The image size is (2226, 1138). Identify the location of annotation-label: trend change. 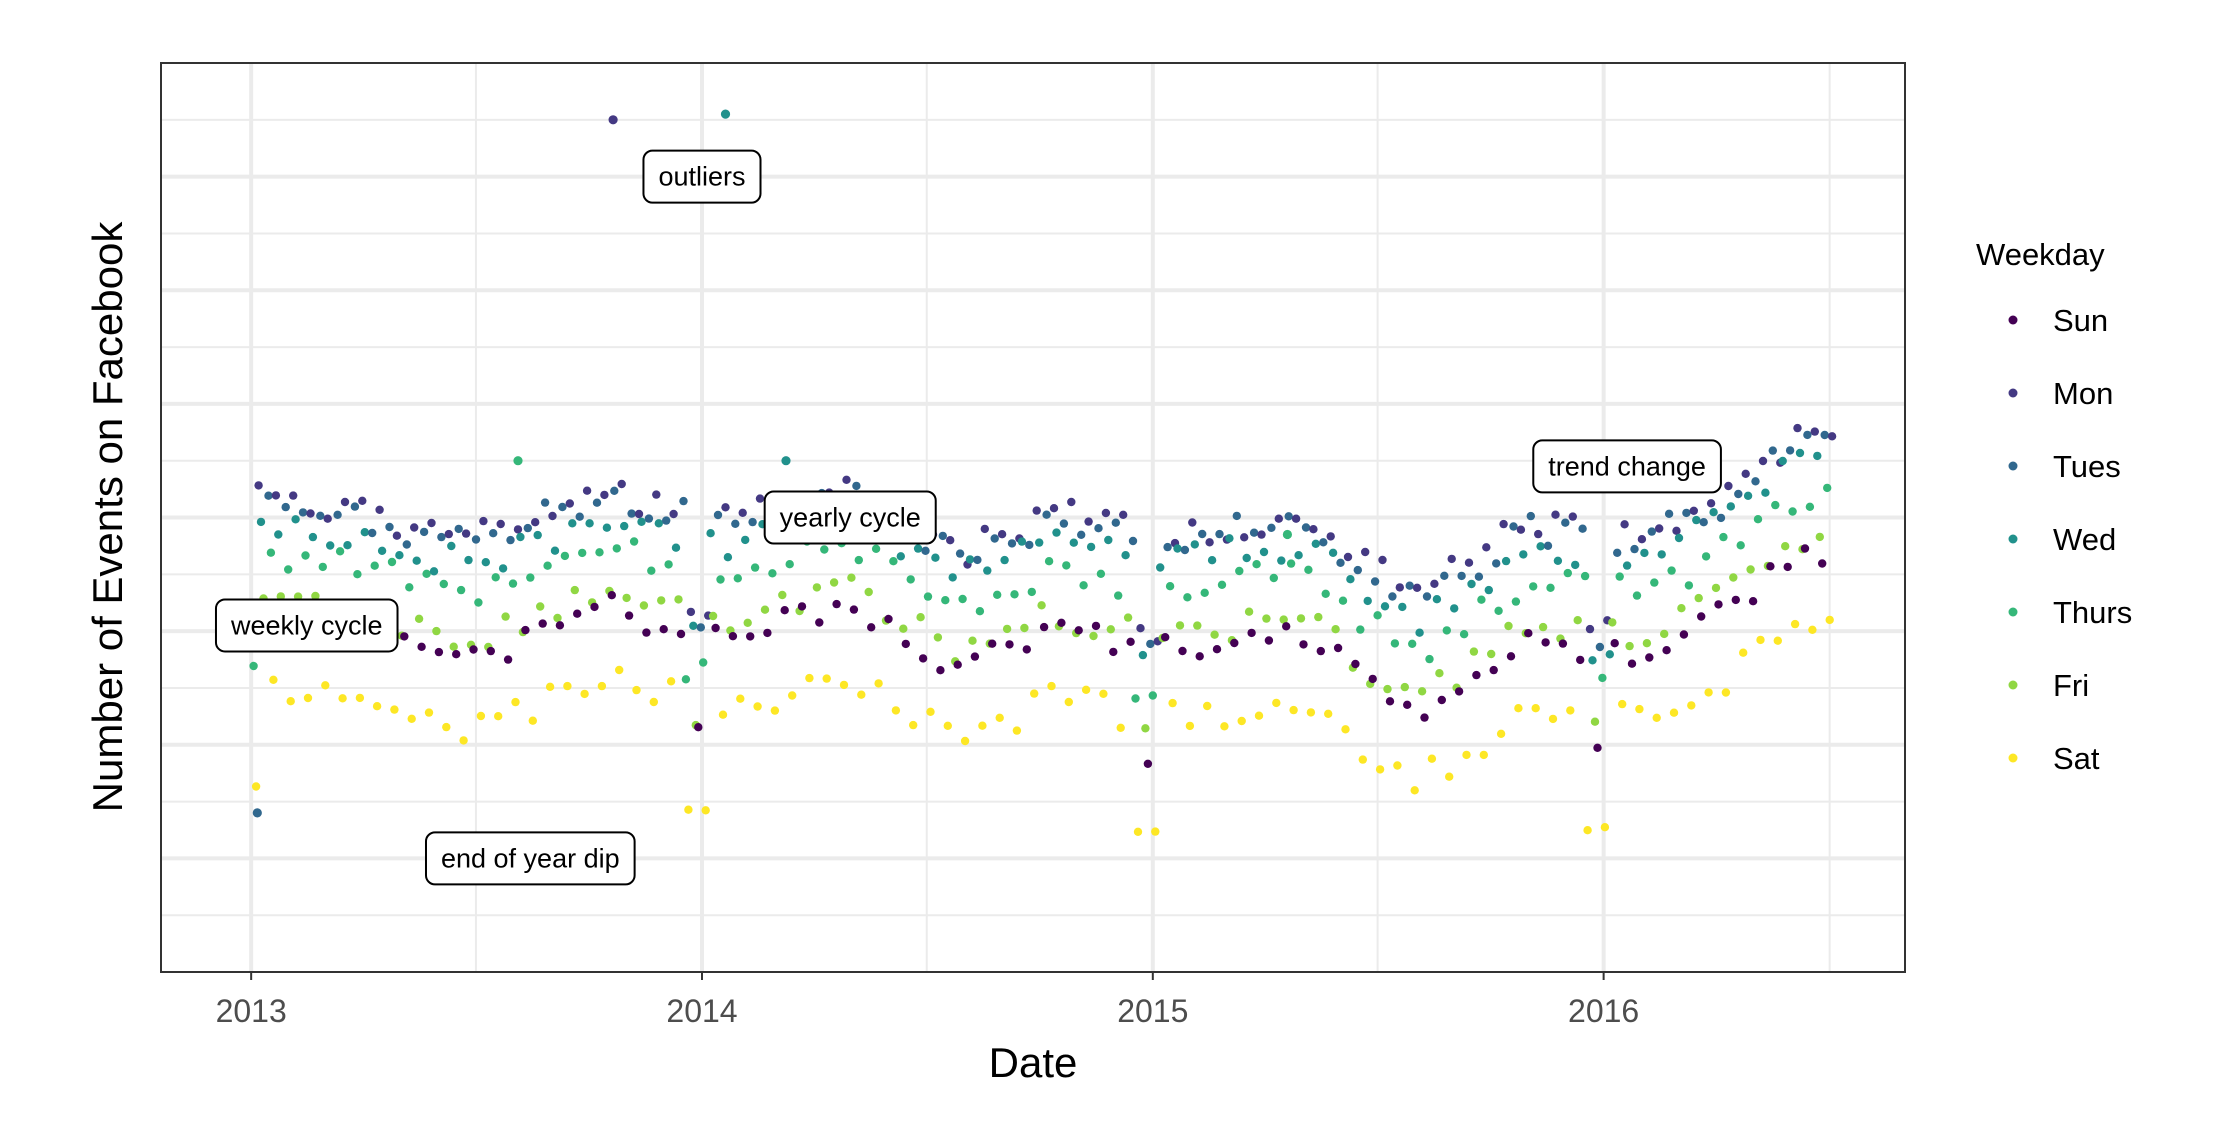
(1627, 466).